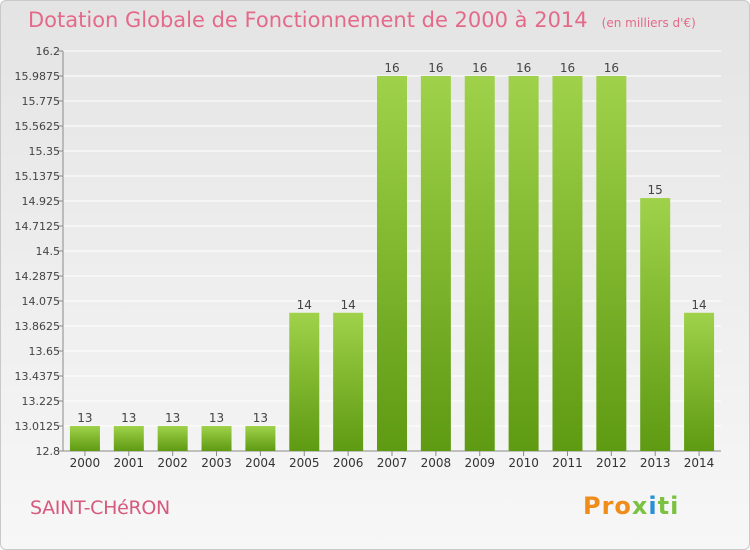 The image size is (750, 550). Describe the element at coordinates (41, 301) in the screenshot. I see `y-tick-label: 14.075` at that location.